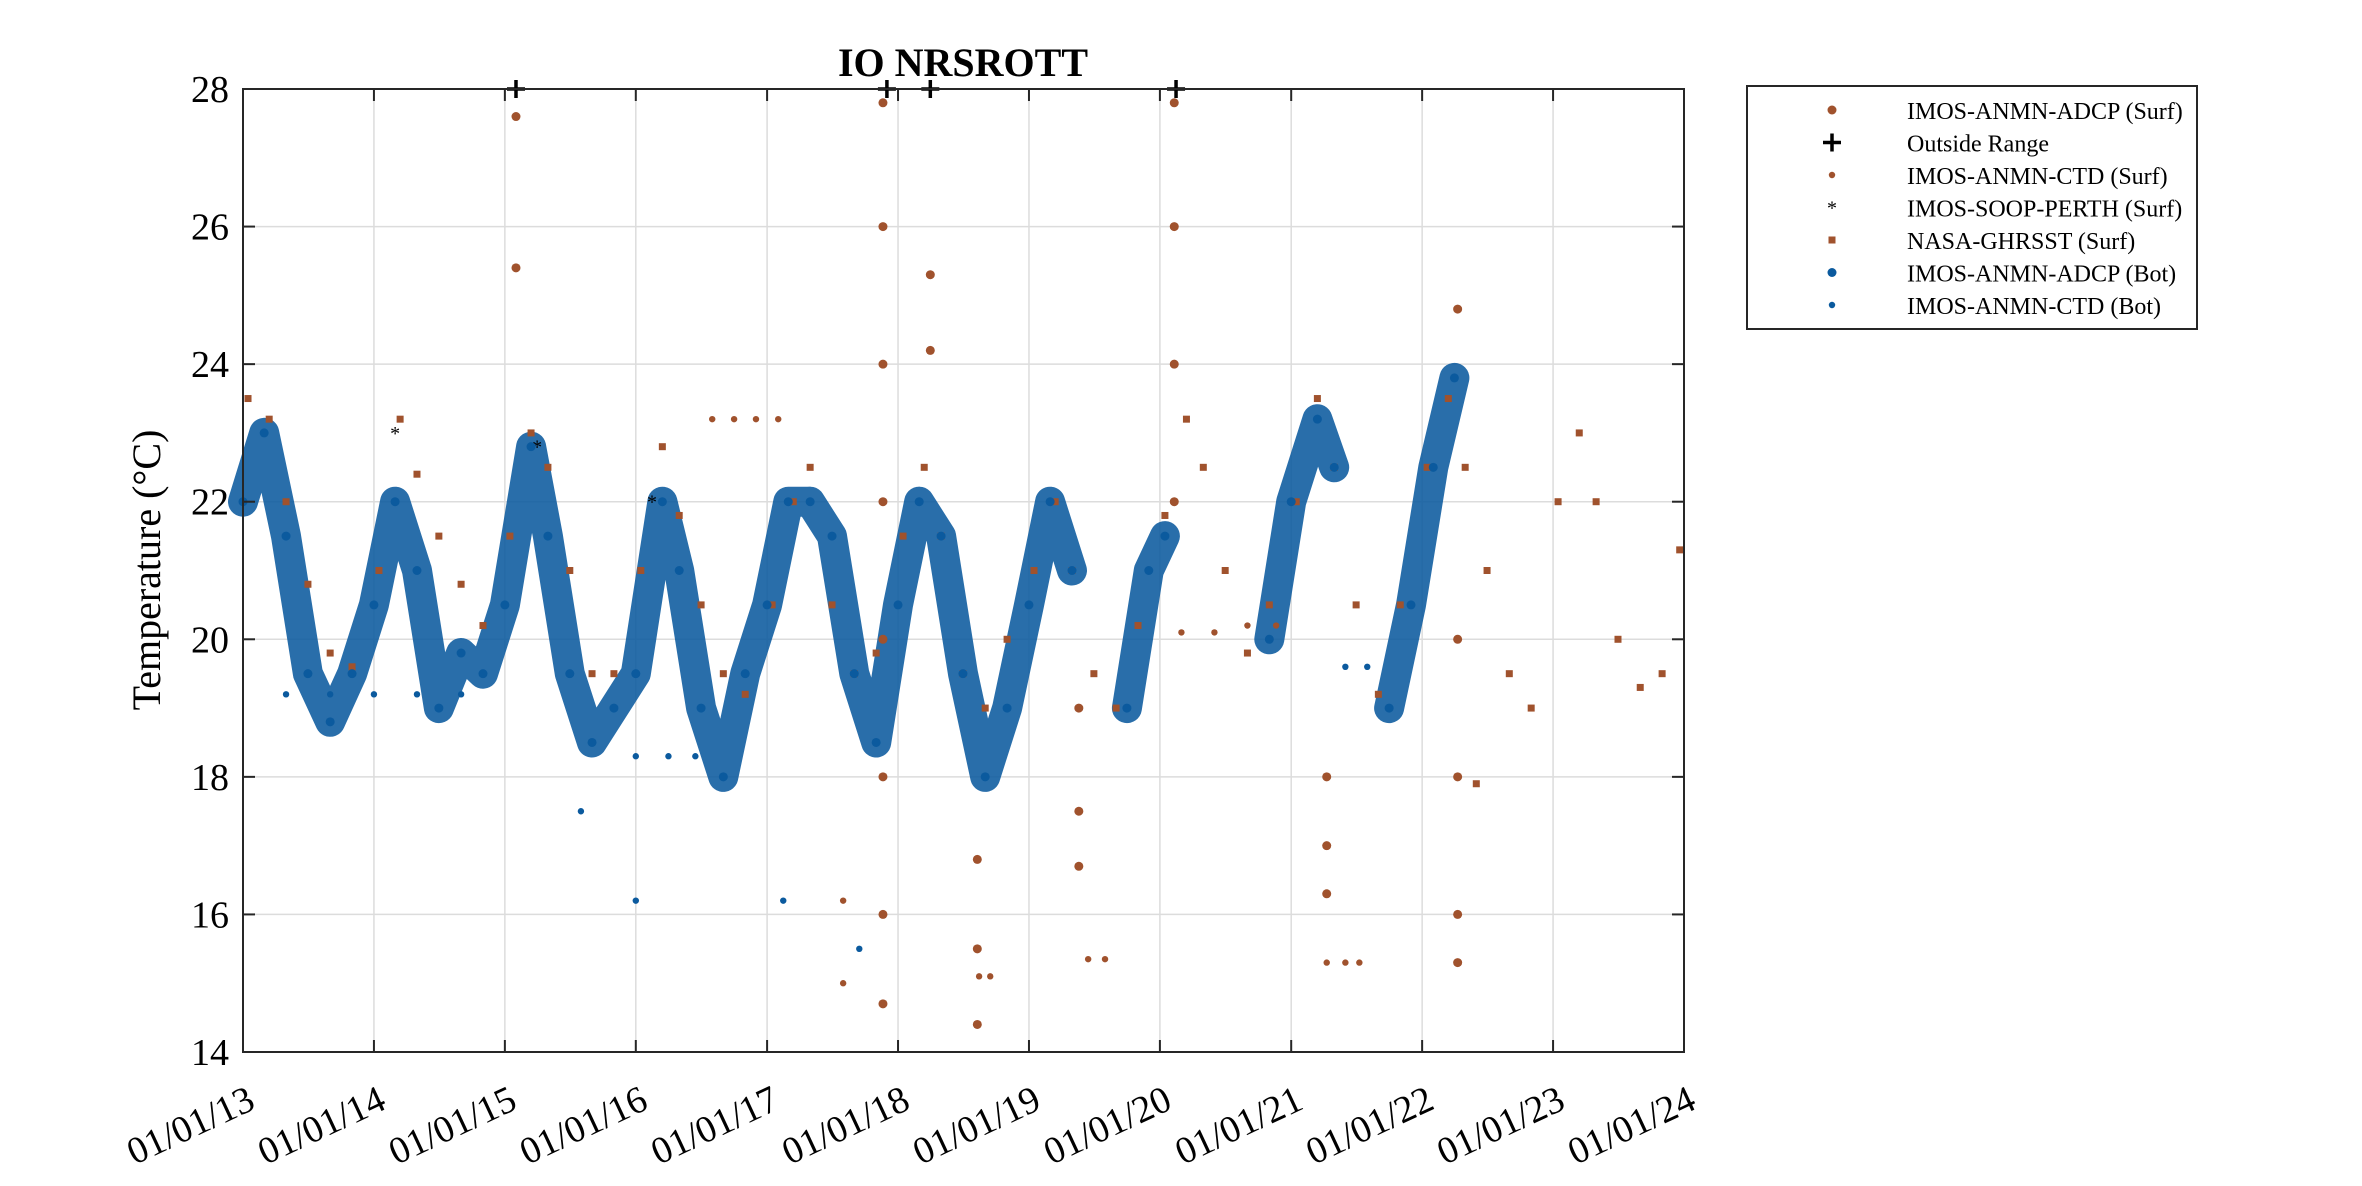  I want to click on legend-label: NASA-GHRSST (Surf), so click(2021, 242).